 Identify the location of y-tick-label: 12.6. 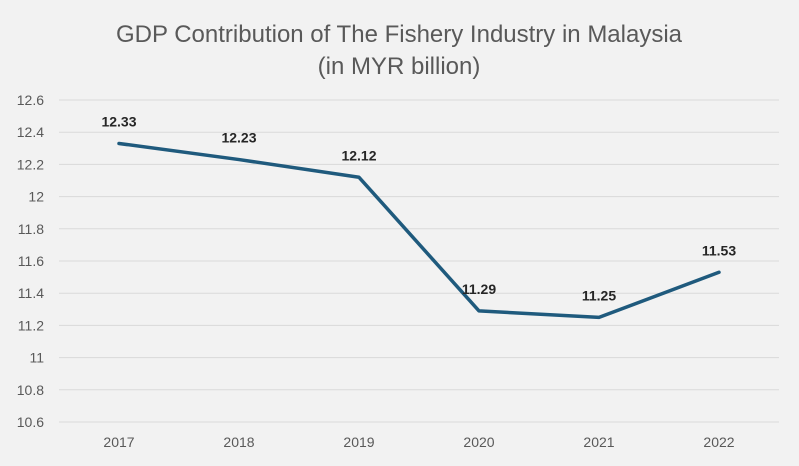
(30, 100).